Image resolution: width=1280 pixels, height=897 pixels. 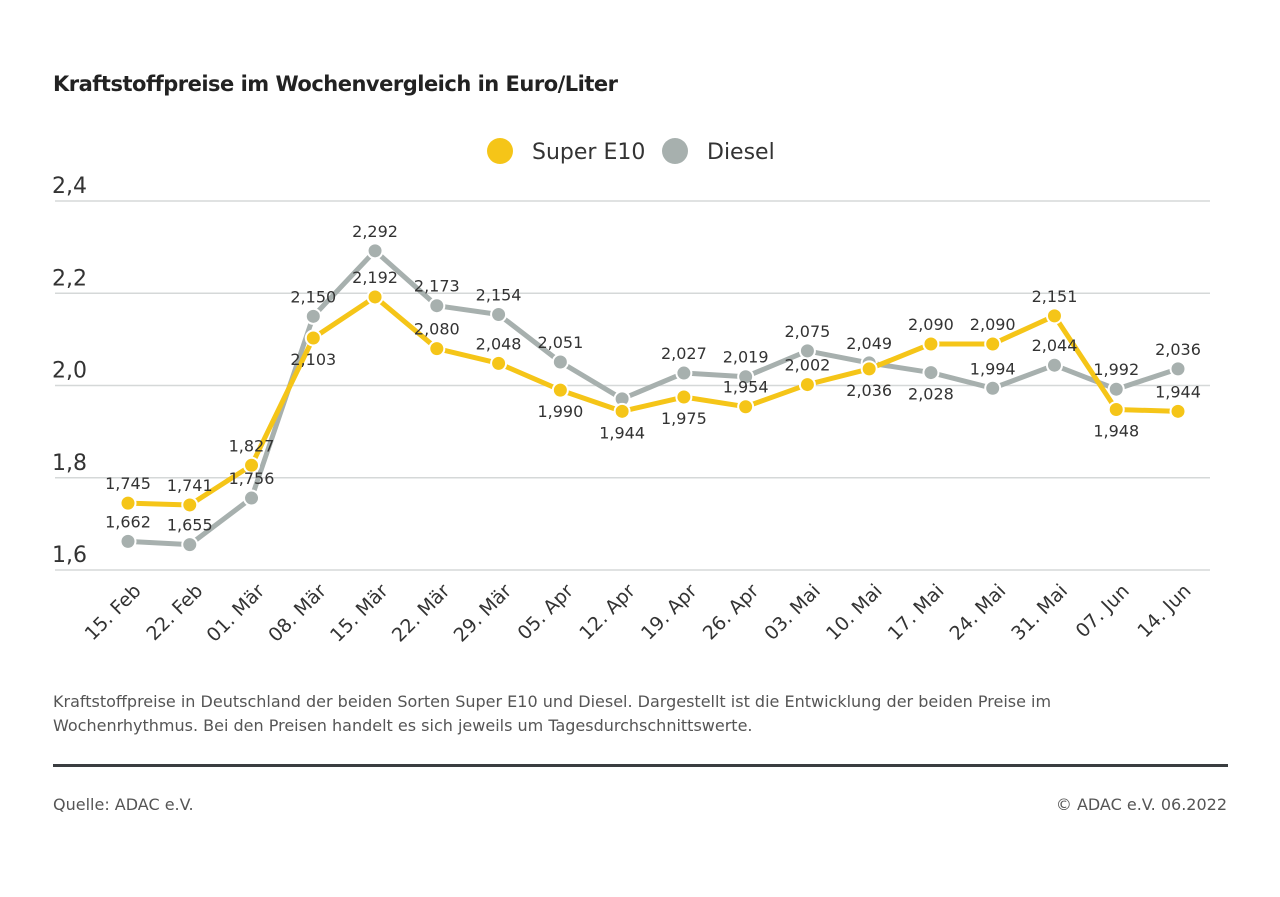 I want to click on x-tick-label: 31. Mai, so click(x=1039, y=612).